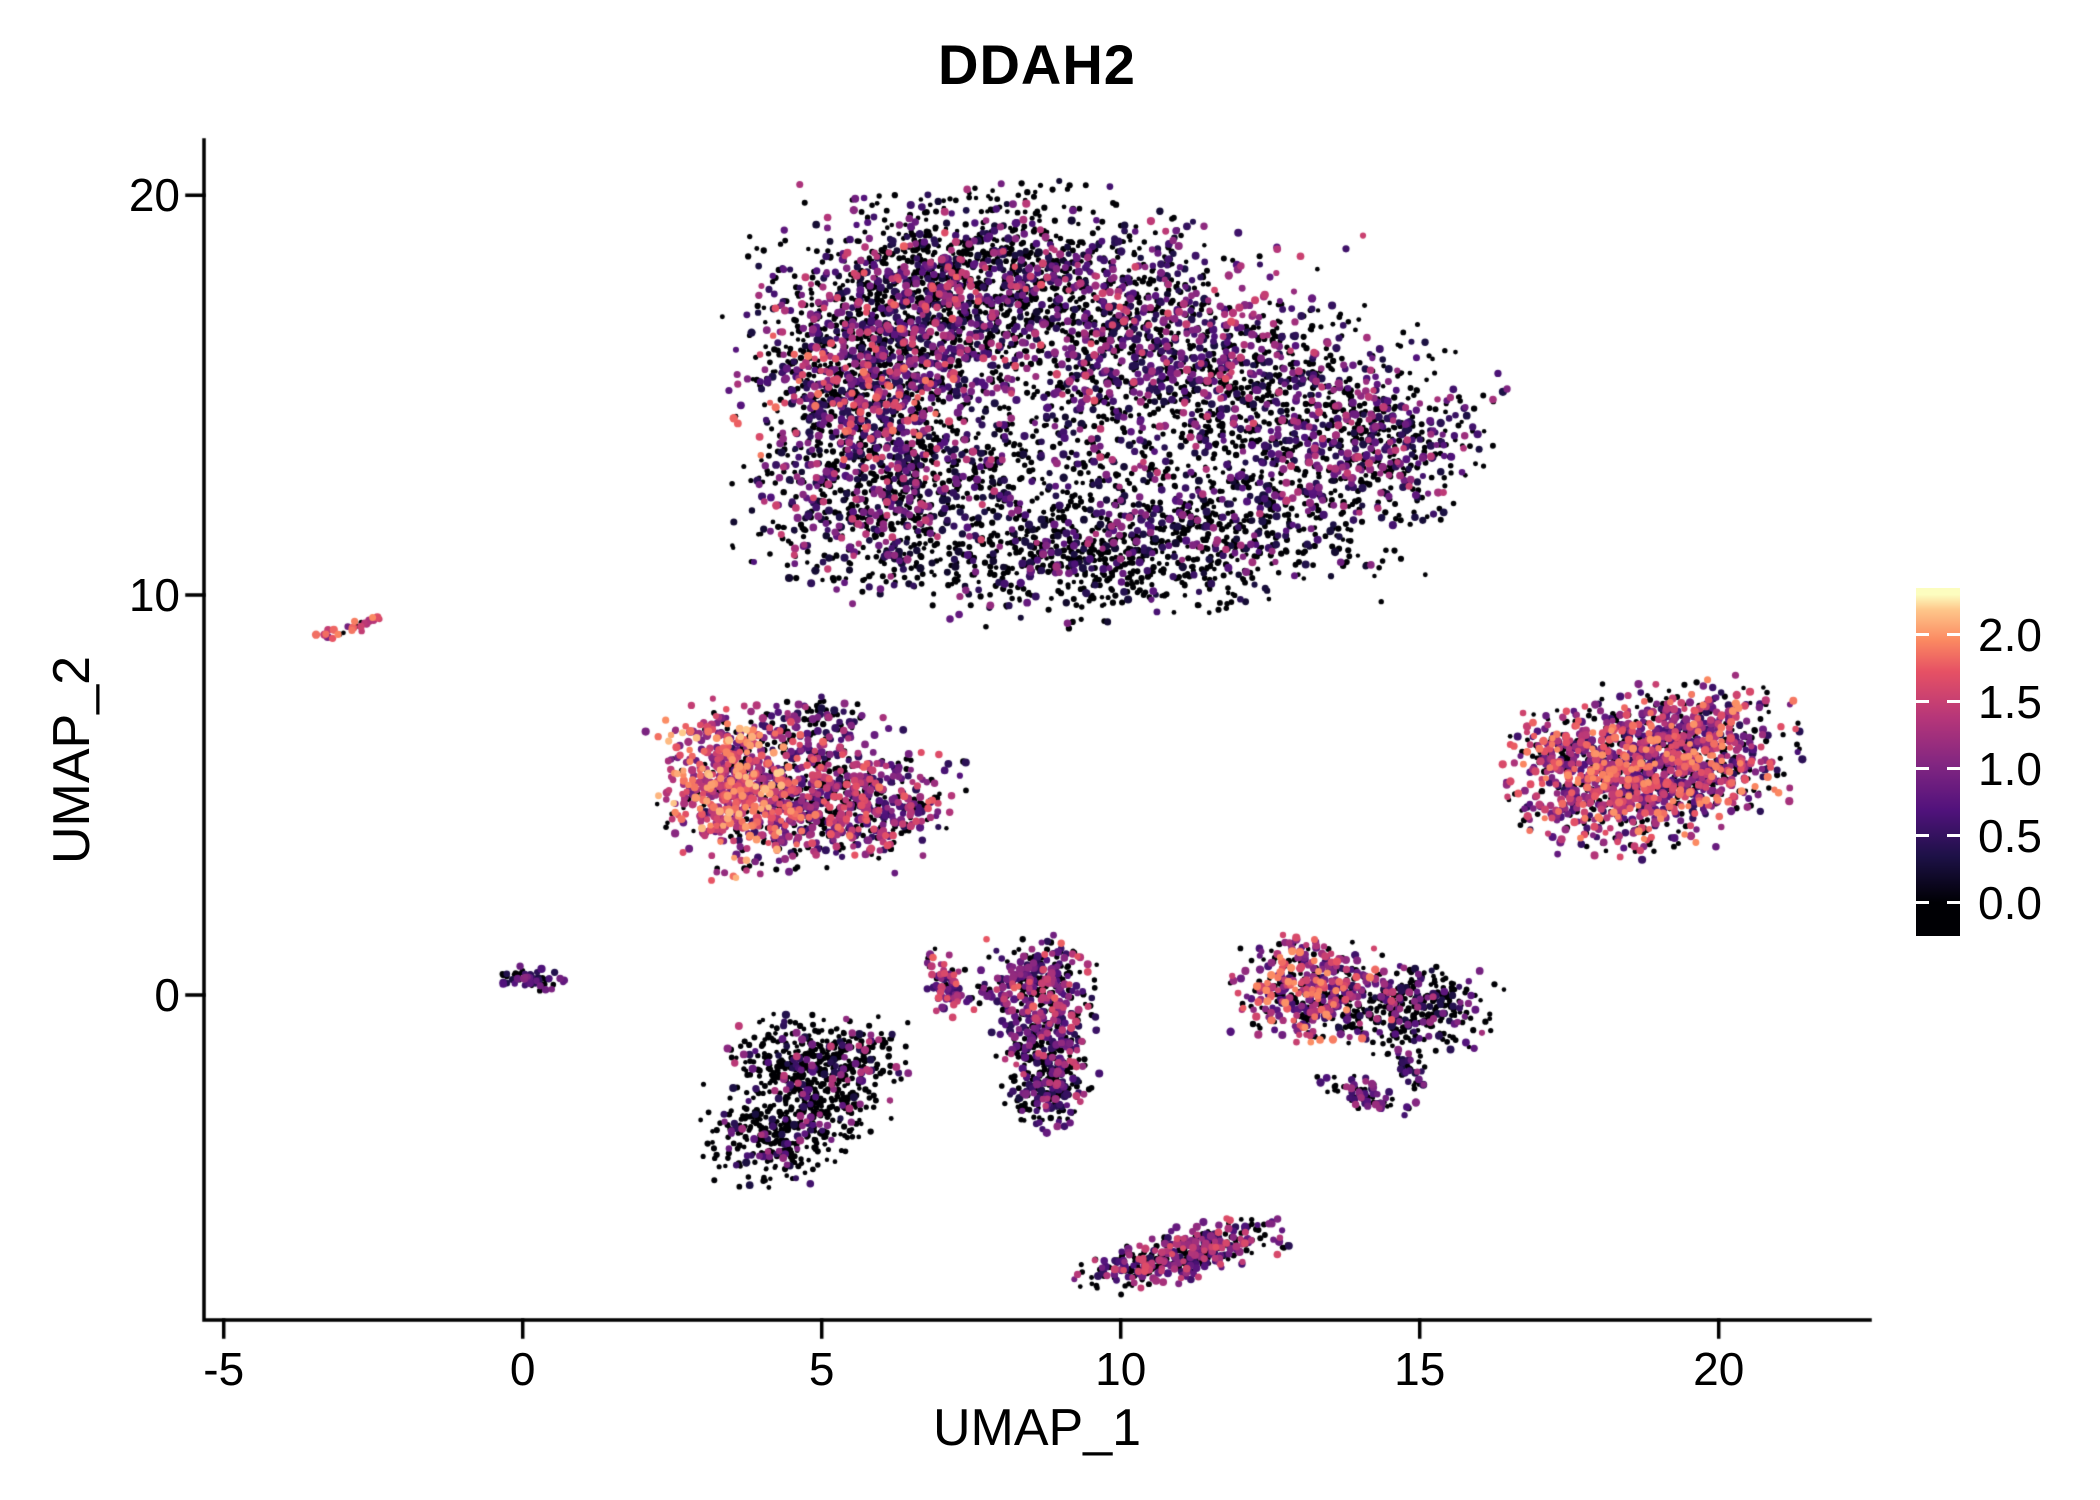  I want to click on x-tick-label: 0, so click(522, 1369).